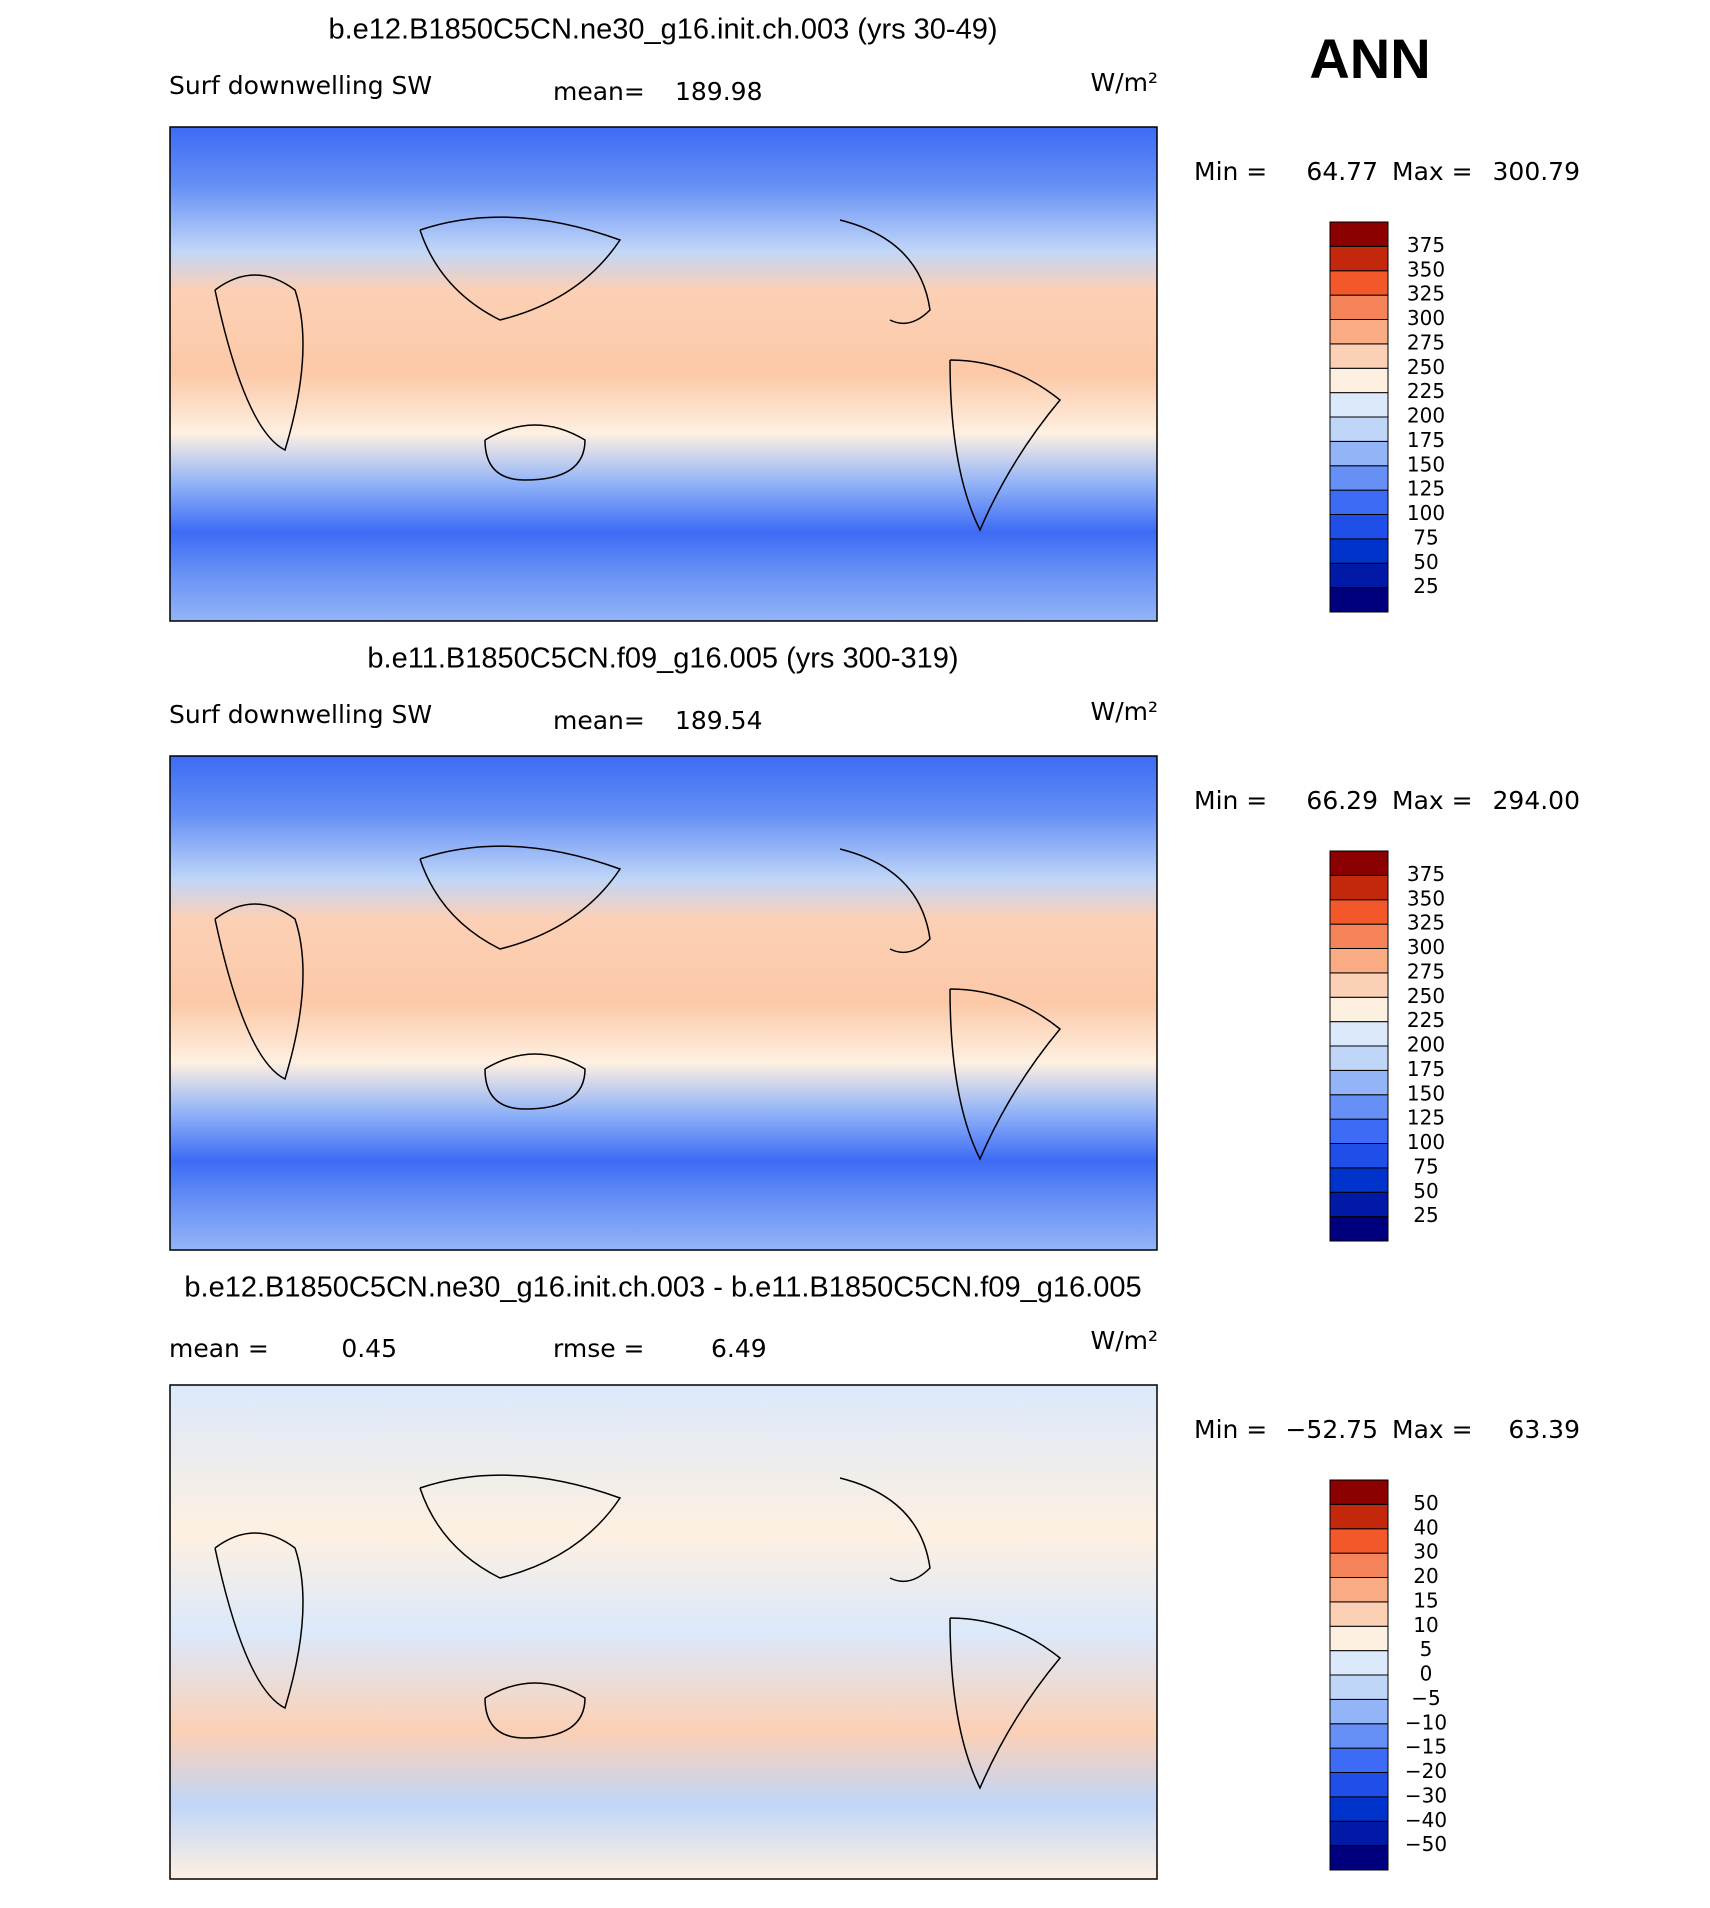  I want to click on colorbar-label: 5, so click(1426, 1649).